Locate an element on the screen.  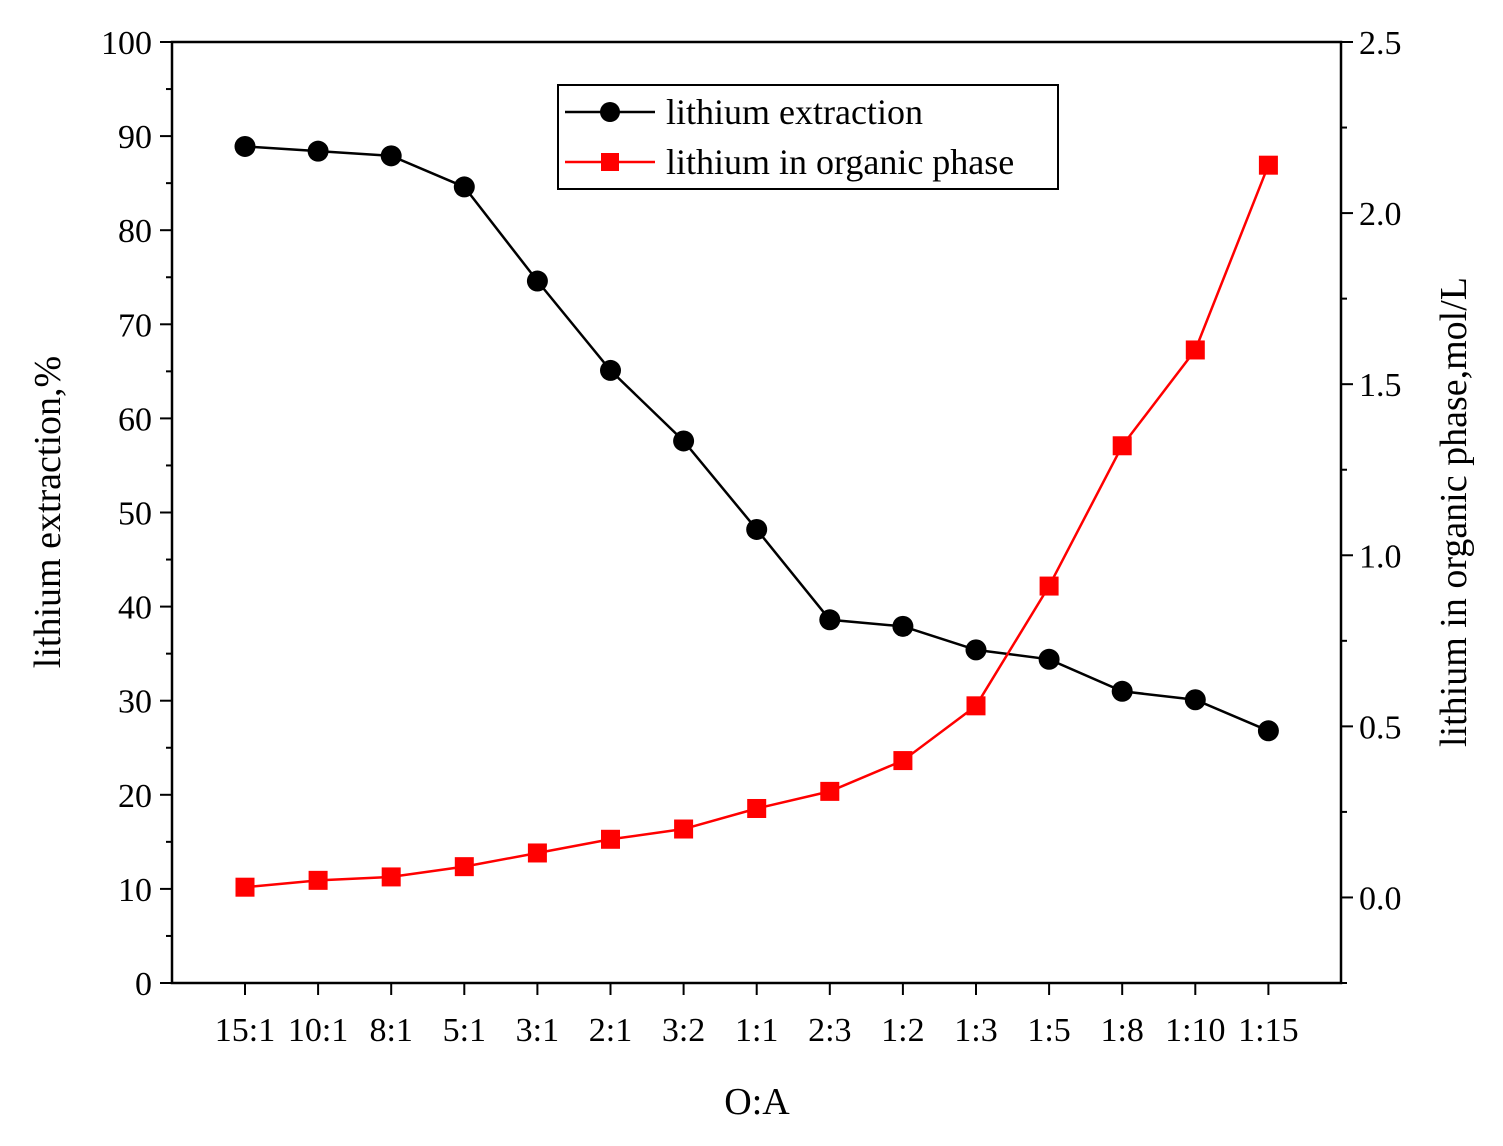
y-right-tick-label: 2.0 is located at coordinates (1380, 214).